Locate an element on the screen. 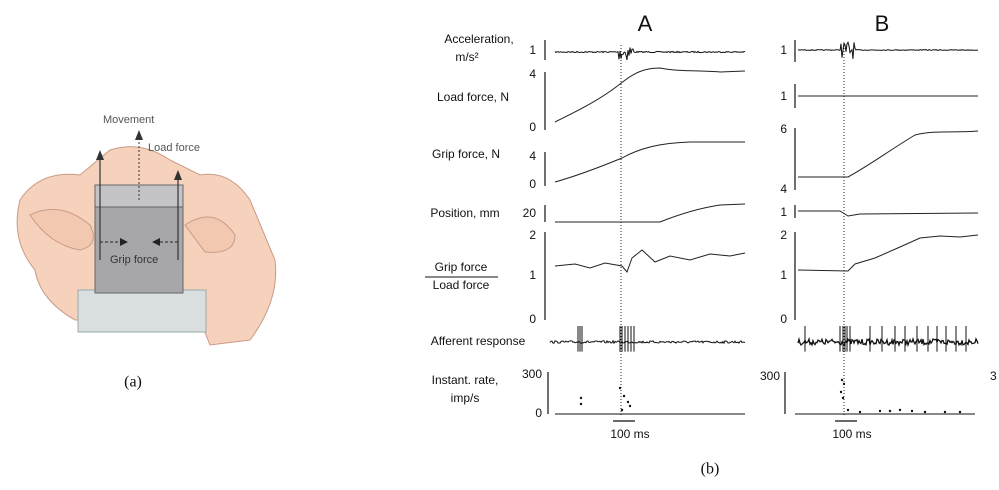  finger is located at coordinates (61, 229).